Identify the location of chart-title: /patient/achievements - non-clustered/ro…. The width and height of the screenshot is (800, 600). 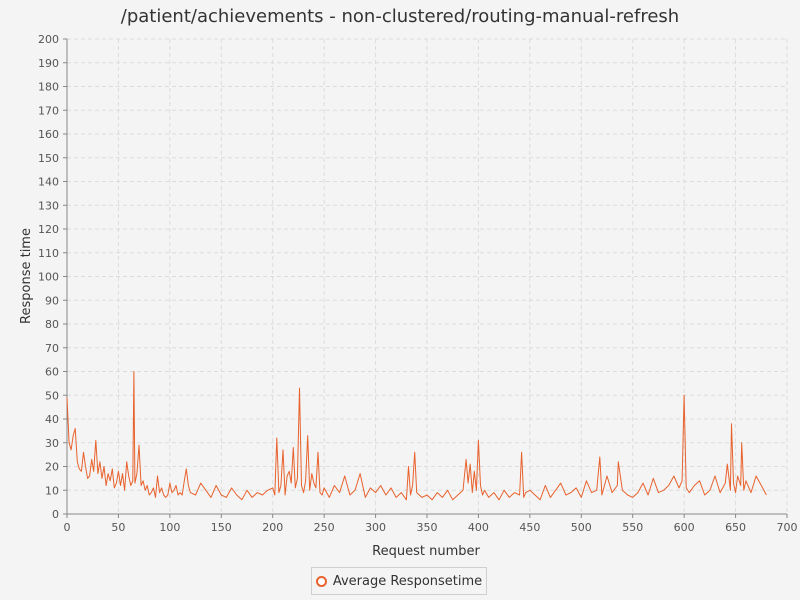
(400, 16).